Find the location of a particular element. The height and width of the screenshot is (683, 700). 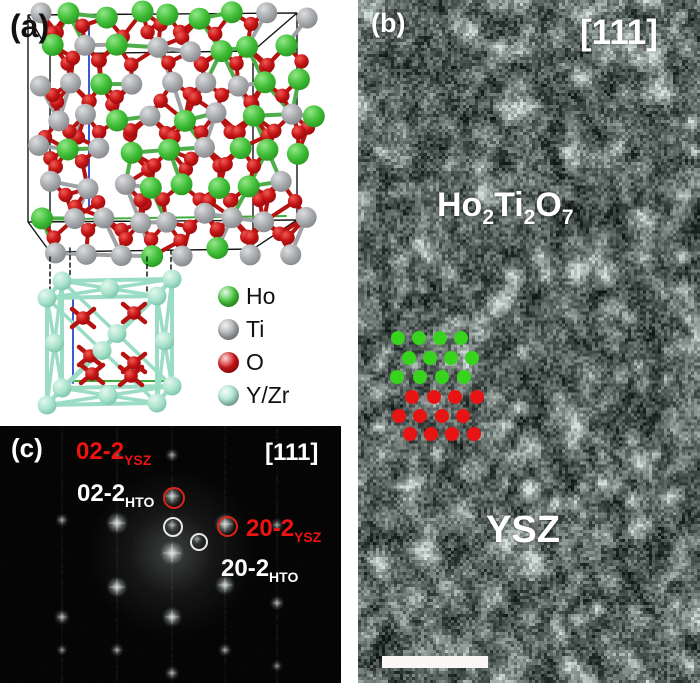

reflection-label-20-2-ysz: 20-2YSZ is located at coordinates (284, 530).